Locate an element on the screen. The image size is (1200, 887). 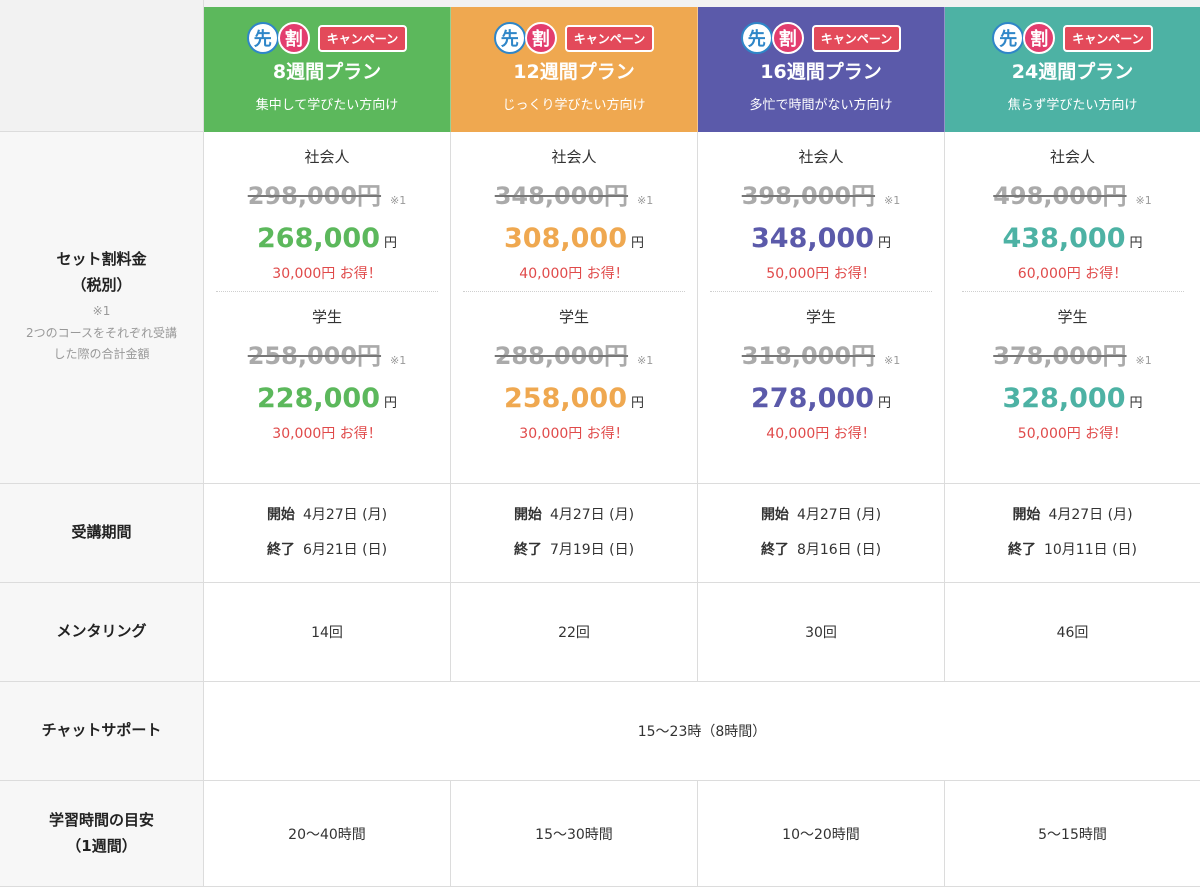
plan-subtitle: 集中して学びたい方向け is located at coordinates (327, 105).